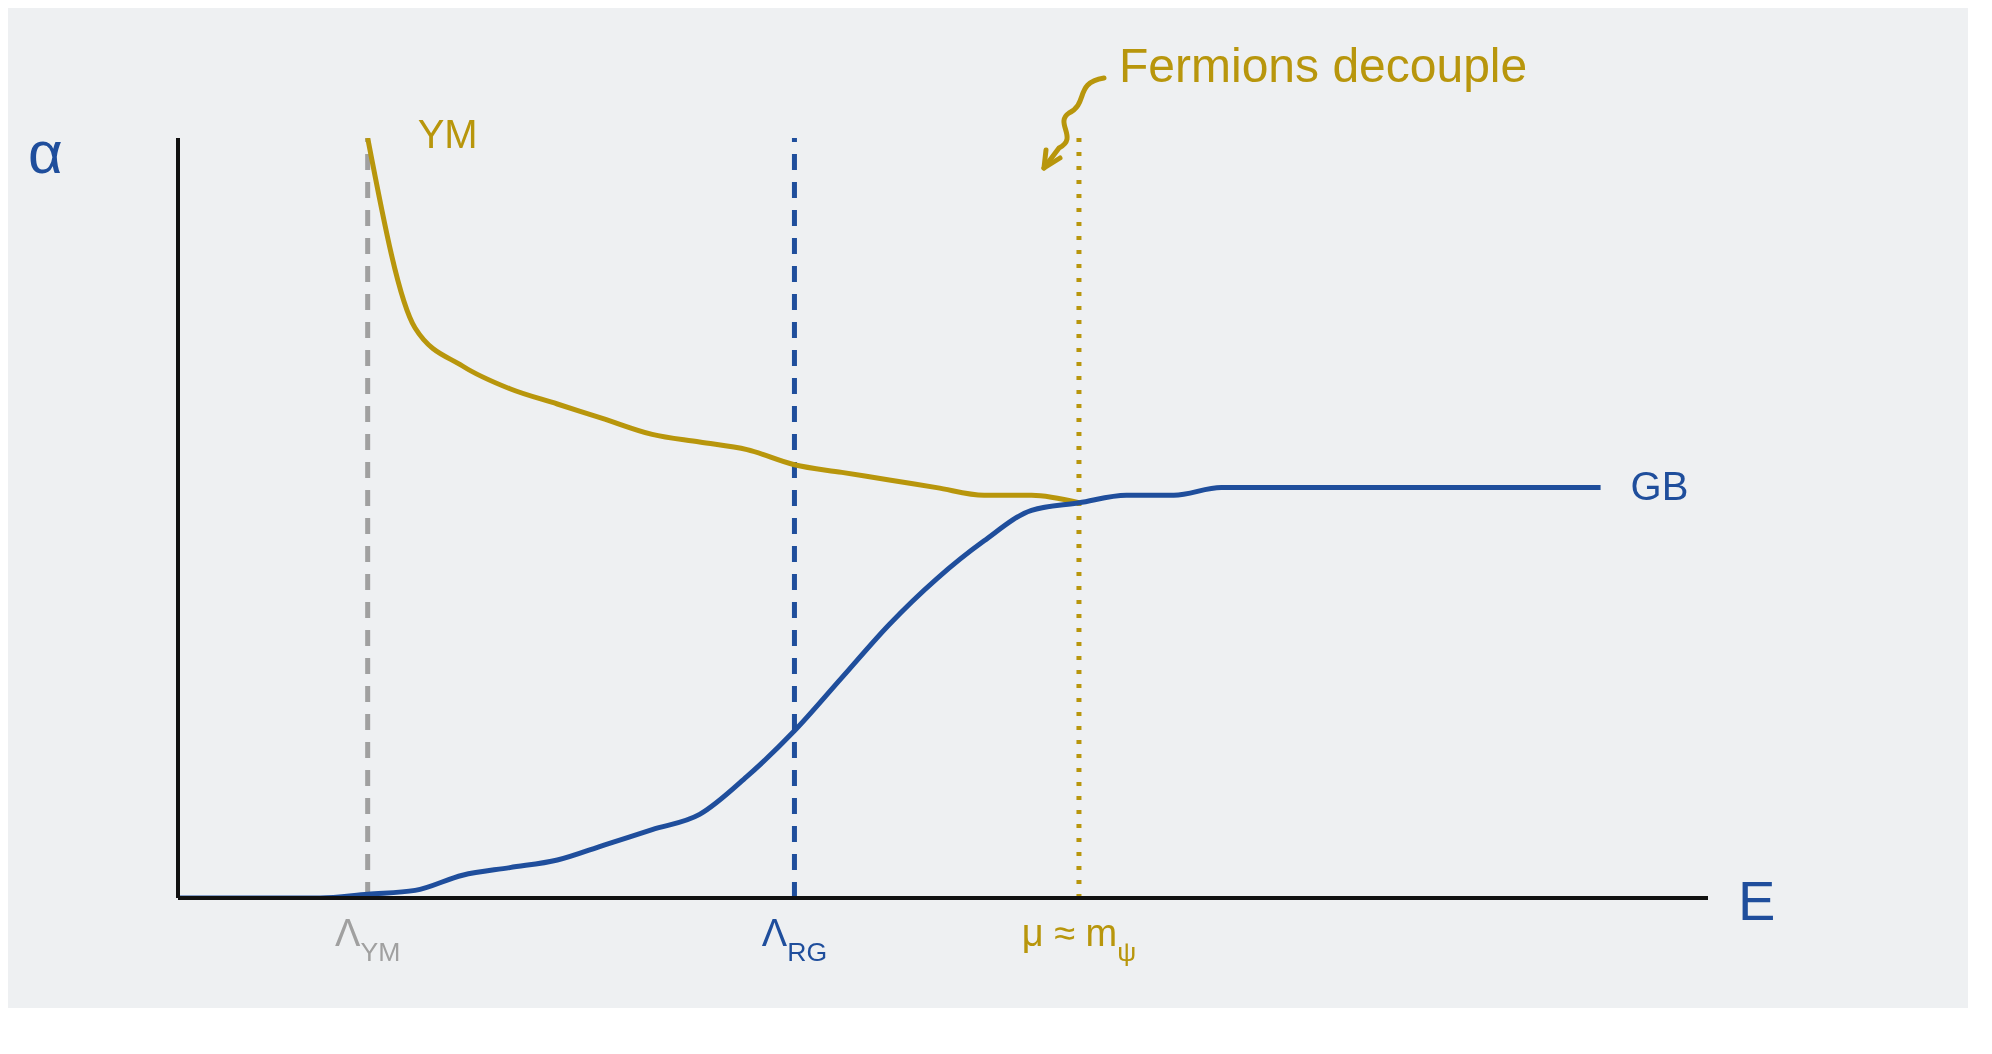  What do you see at coordinates (1079, 939) in the screenshot?
I see `x-tick-label: μ ≈ m$_{ψ}$` at bounding box center [1079, 939].